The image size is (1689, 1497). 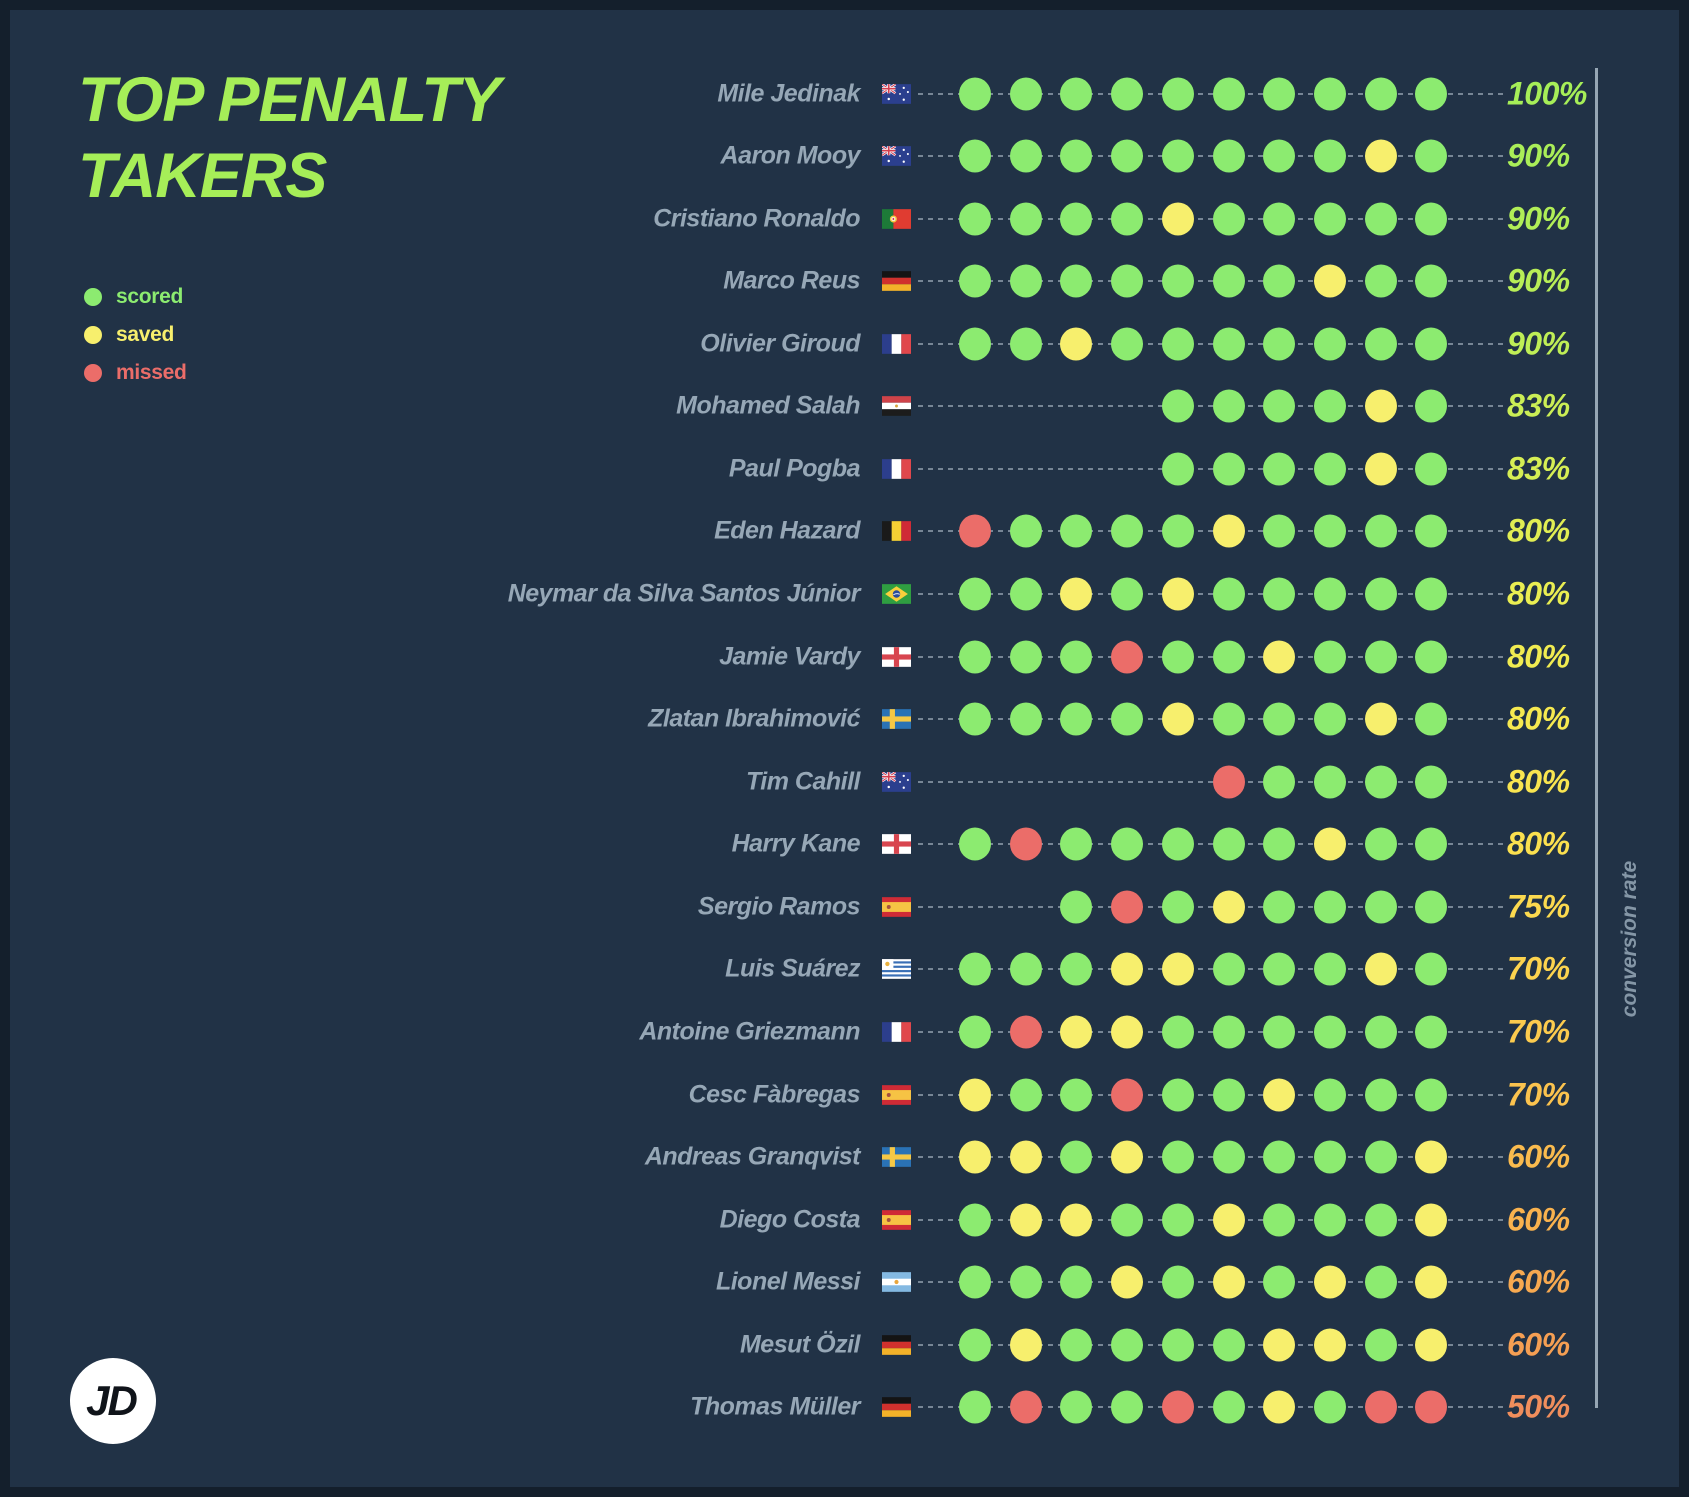 I want to click on legend-item-saved: saved, so click(x=135, y=335).